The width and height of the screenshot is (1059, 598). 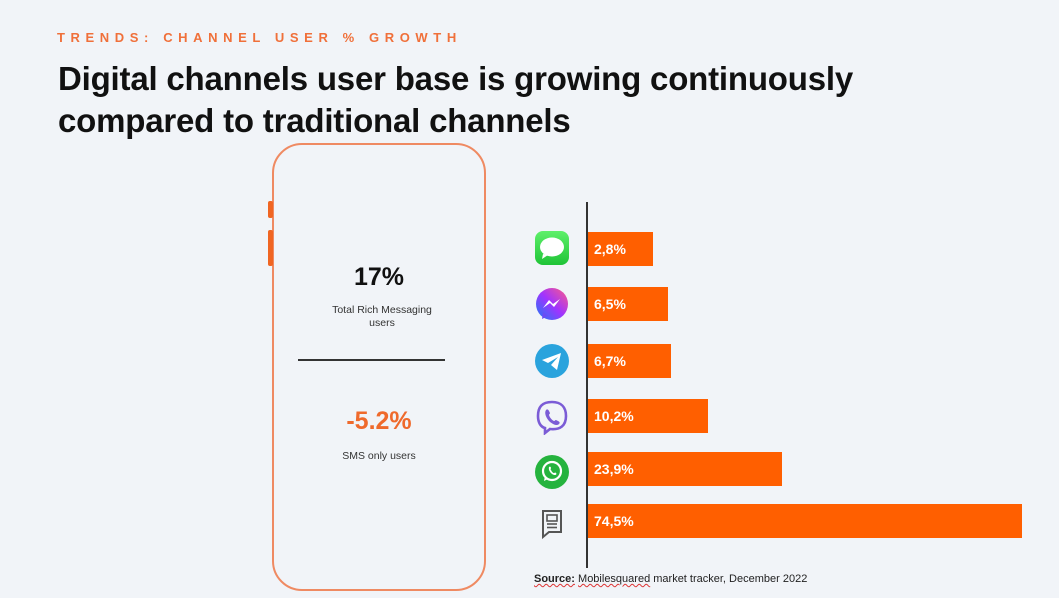 I want to click on sms-only-value: -5.2%, so click(x=379, y=421).